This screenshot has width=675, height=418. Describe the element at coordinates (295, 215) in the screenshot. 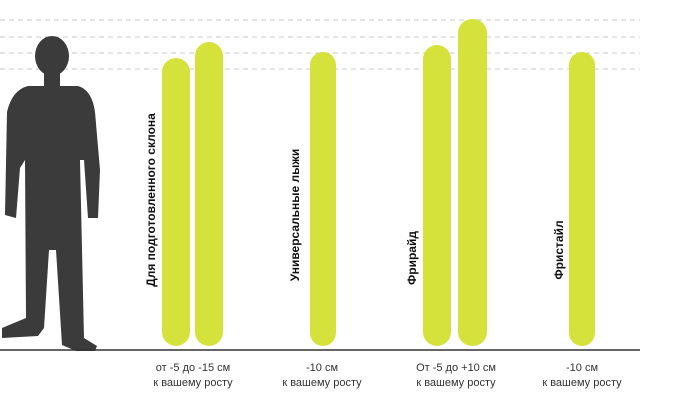

I see `group-title: Универсальные лыжи` at that location.